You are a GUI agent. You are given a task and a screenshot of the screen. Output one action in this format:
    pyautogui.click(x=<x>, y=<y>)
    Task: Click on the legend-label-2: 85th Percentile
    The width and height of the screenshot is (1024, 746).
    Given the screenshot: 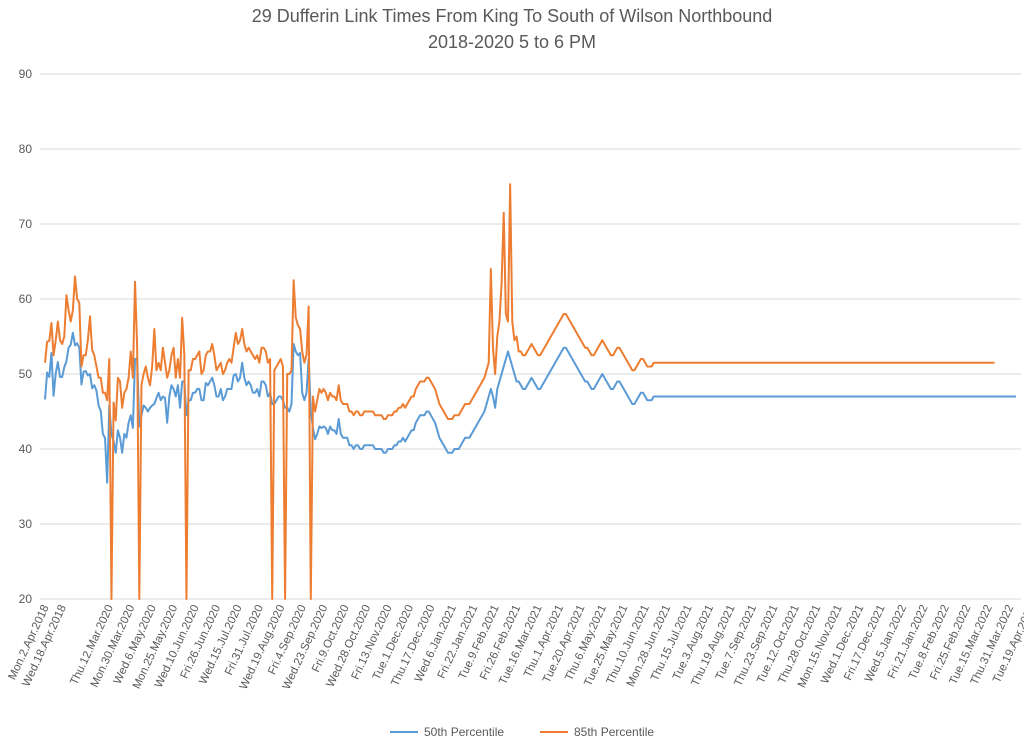 What is the action you would take?
    pyautogui.click(x=614, y=732)
    